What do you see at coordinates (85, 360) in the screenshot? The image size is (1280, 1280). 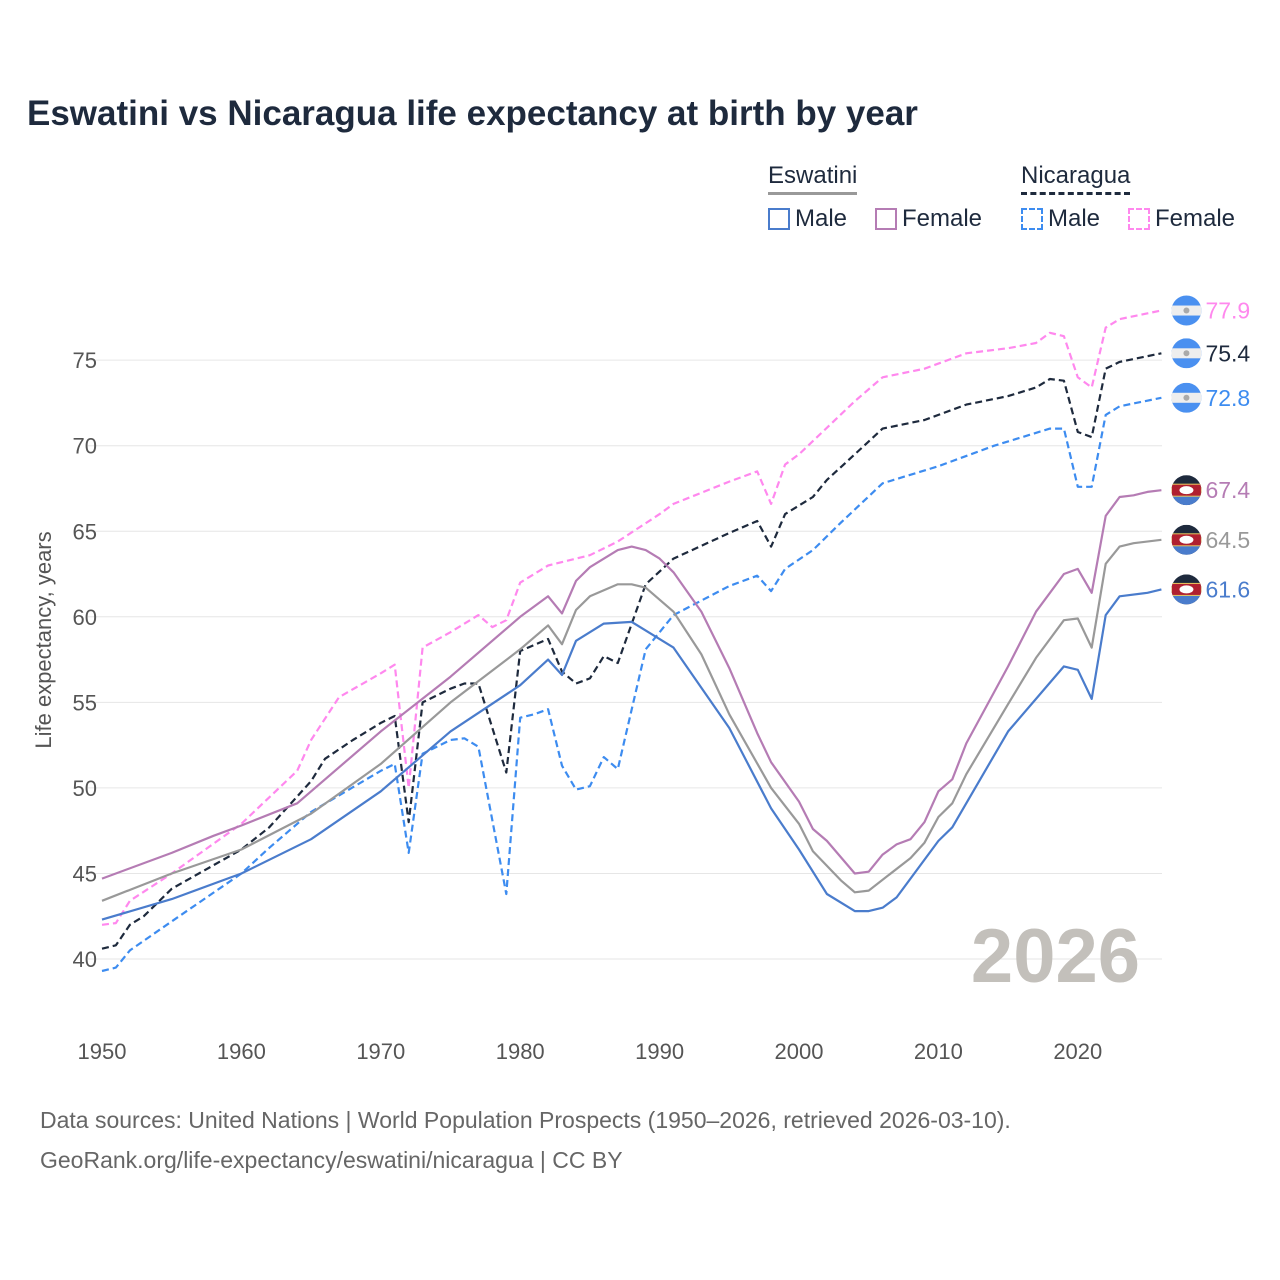 I see `y-tick-label: 75` at bounding box center [85, 360].